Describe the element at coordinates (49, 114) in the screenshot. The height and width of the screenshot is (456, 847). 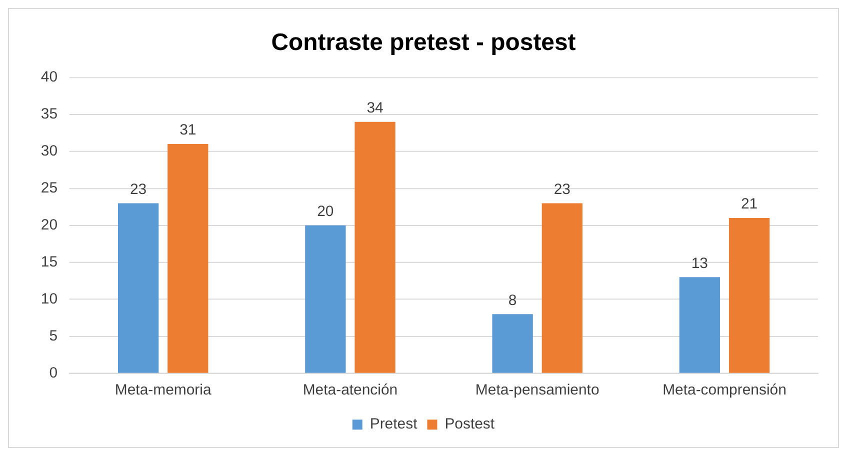
I see `y-tick-label: 35` at that location.